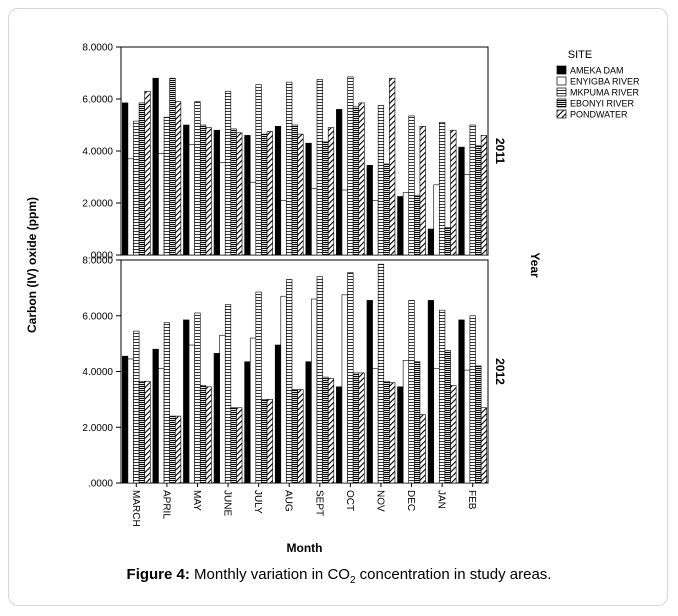 Image resolution: width=678 pixels, height=616 pixels. Describe the element at coordinates (331, 431) in the screenshot. I see `bar-2012-sept-pondwater` at that location.